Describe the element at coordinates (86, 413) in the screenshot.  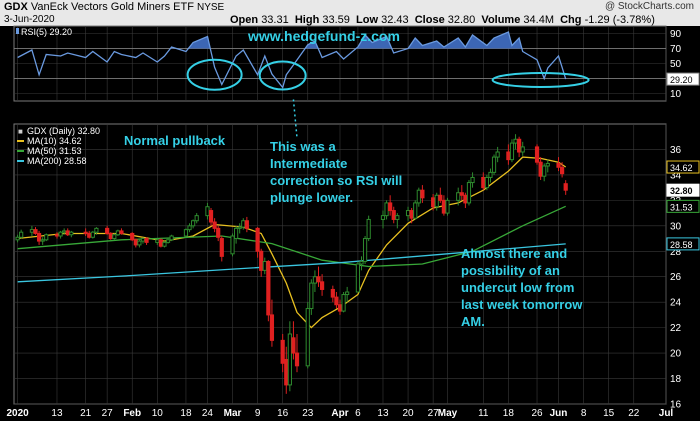
I see `x-tick-label: 21` at that location.